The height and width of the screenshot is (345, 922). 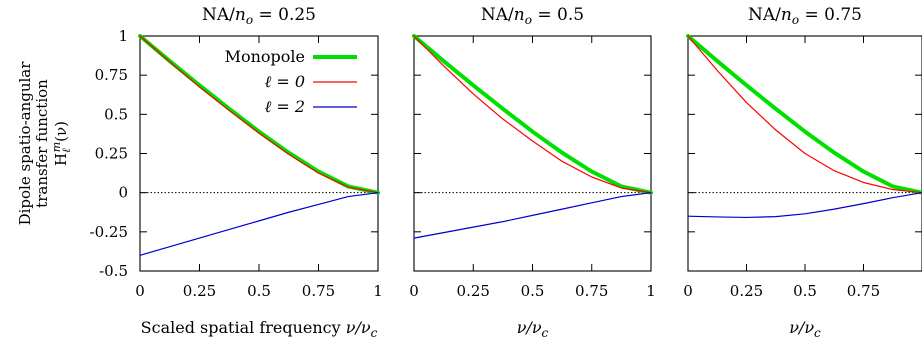 What do you see at coordinates (285, 106) in the screenshot?
I see `legend-label-3: ℓ = 2` at bounding box center [285, 106].